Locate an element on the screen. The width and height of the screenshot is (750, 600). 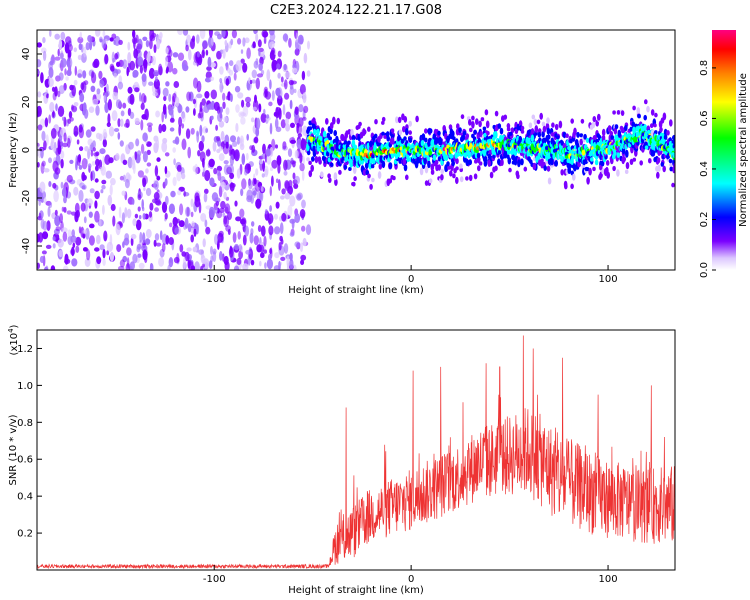
snr-multiplier-base: (x10 is located at coordinates (14, 344).